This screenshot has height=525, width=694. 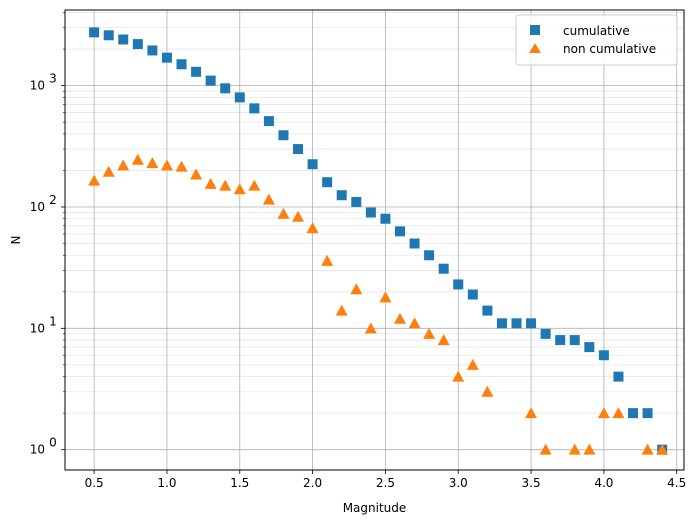 What do you see at coordinates (53, 321) in the screenshot?
I see `y-tick-exponent: 1` at bounding box center [53, 321].